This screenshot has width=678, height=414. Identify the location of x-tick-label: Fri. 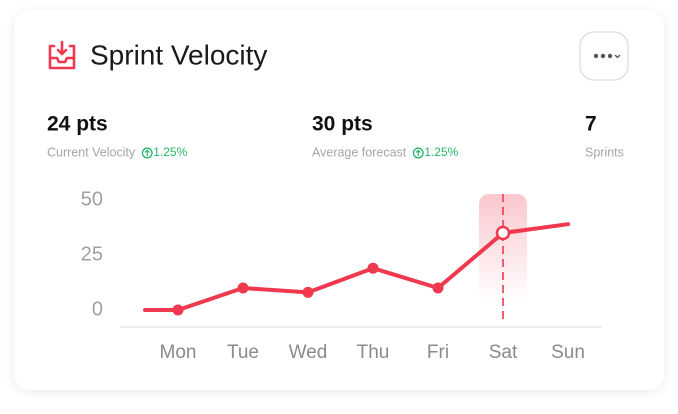
(438, 352).